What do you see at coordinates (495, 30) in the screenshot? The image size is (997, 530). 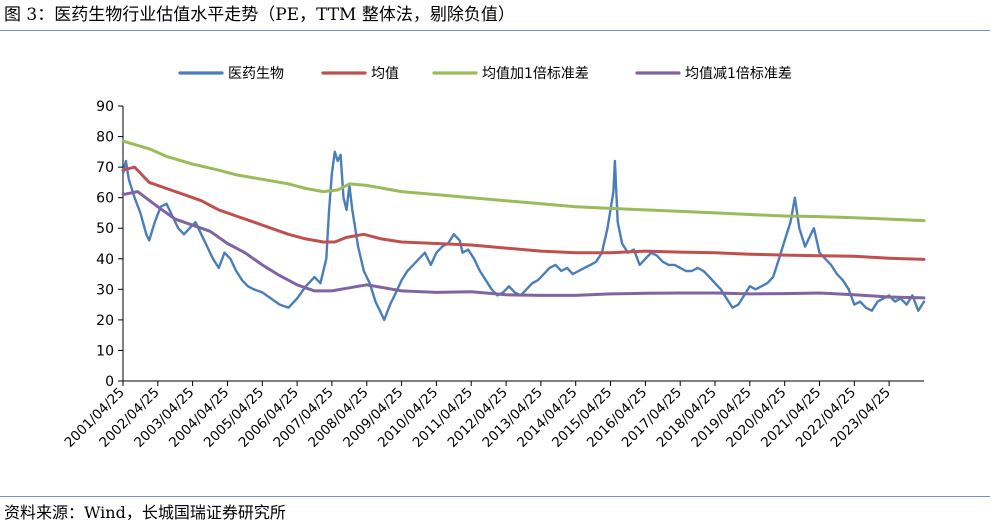 I see `title-divider` at bounding box center [495, 30].